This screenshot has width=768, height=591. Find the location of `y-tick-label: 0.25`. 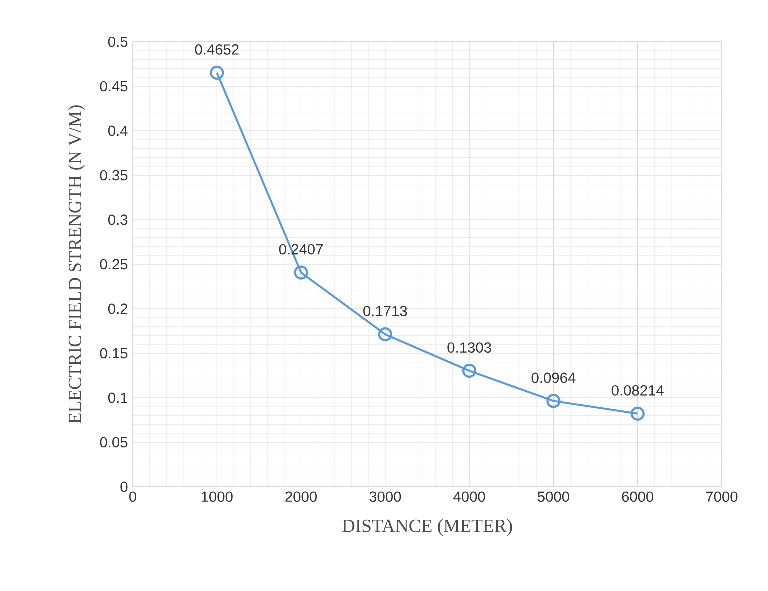

y-tick-label: 0.25 is located at coordinates (114, 264).